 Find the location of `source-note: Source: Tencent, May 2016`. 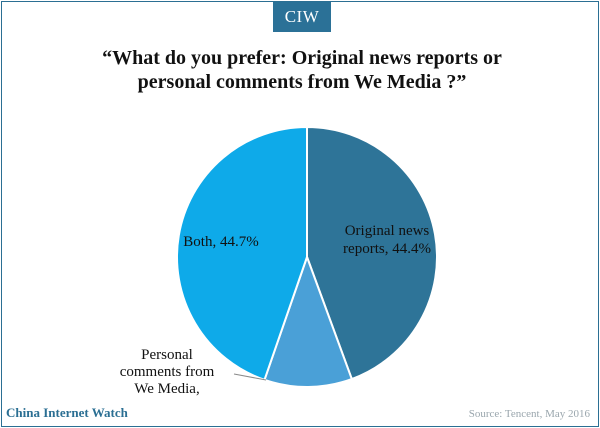

source-note: Source: Tencent, May 2016 is located at coordinates (529, 414).